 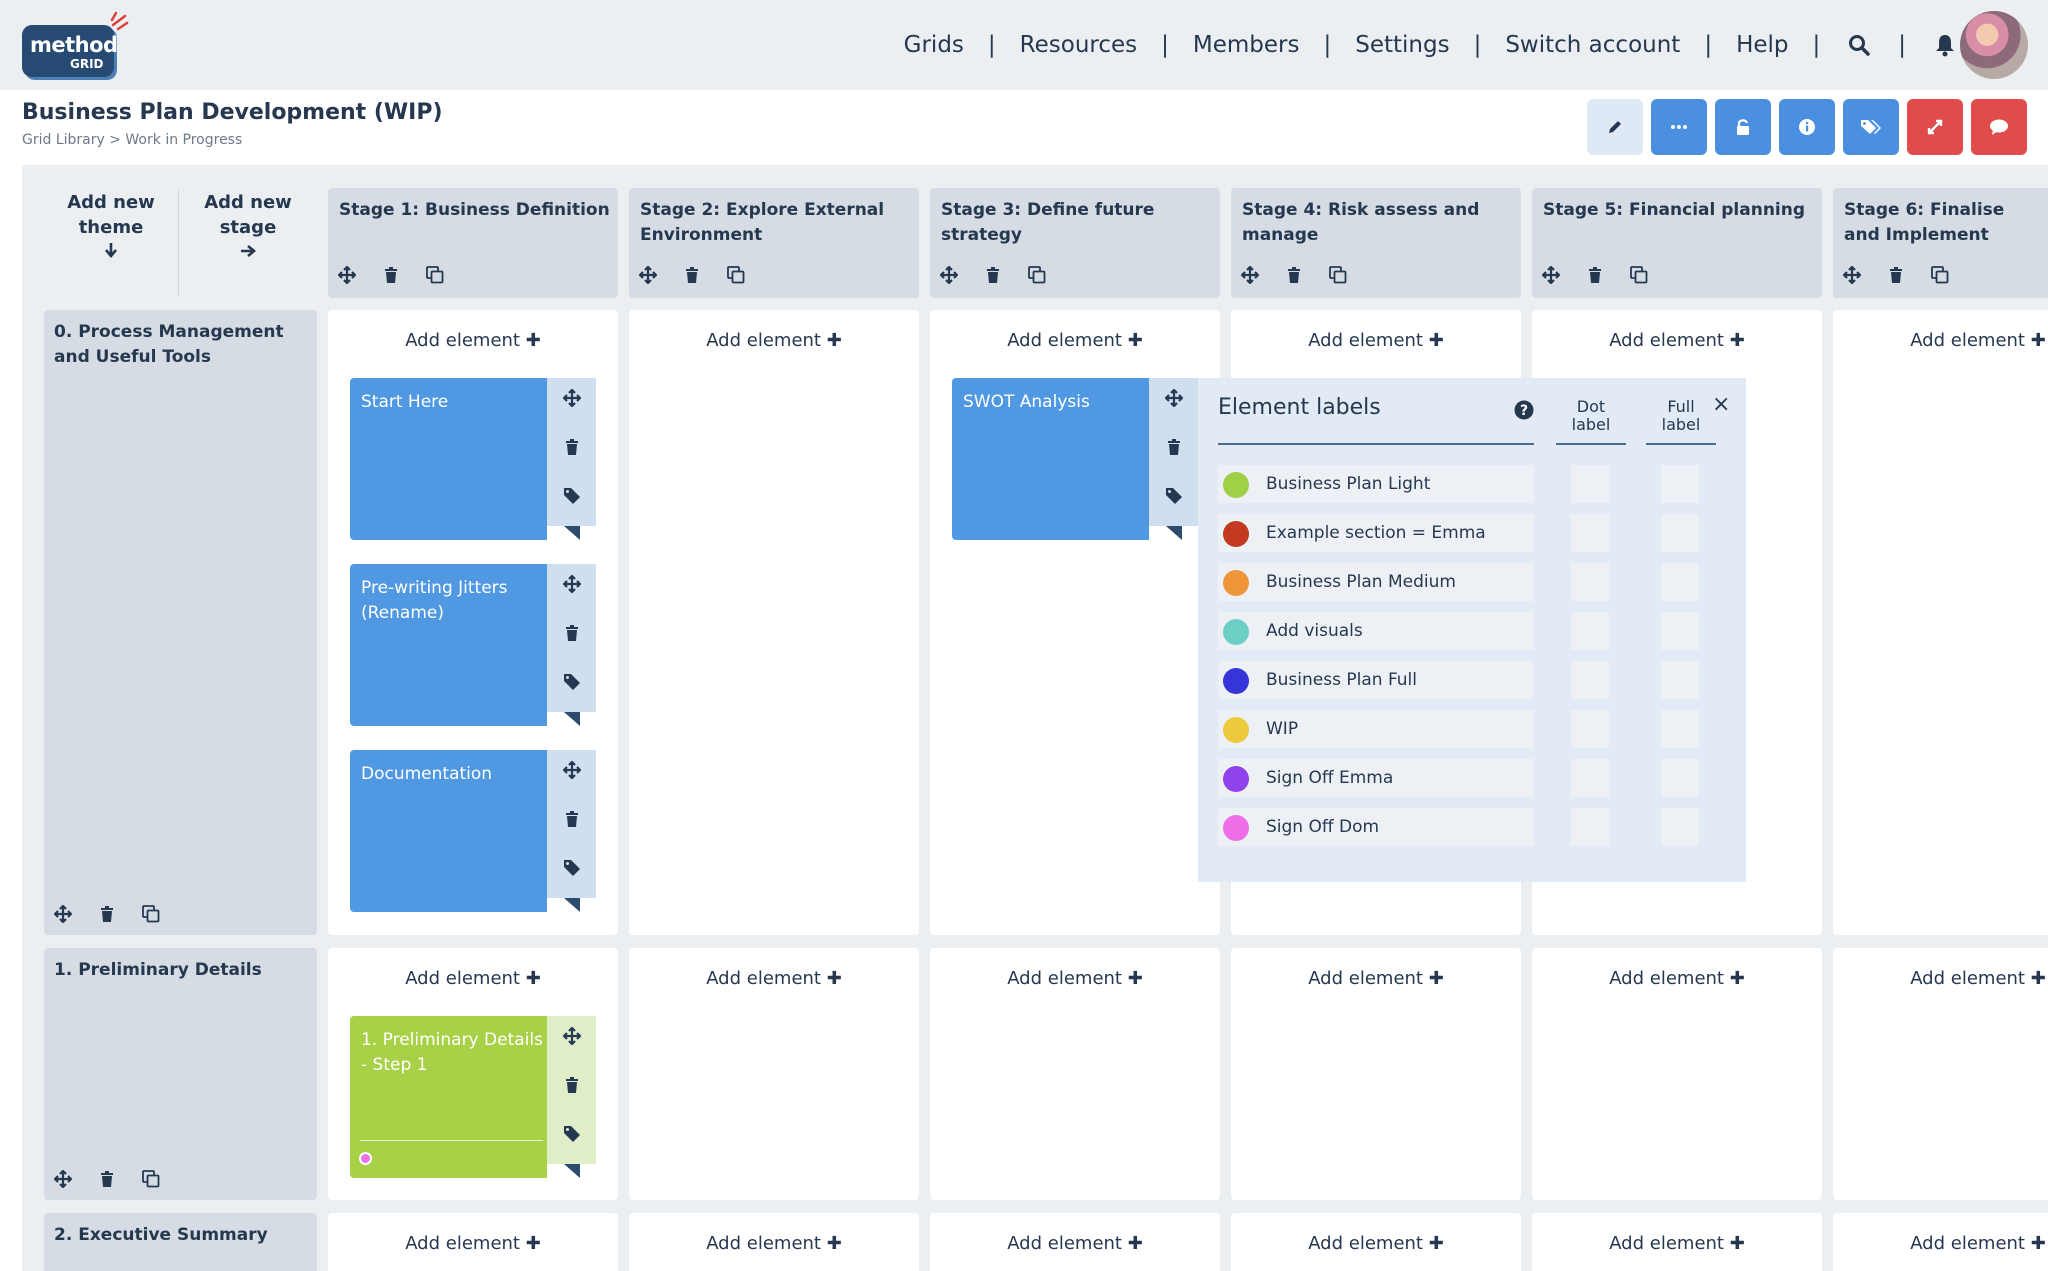 I want to click on theme-row-0: 0. Process Management and Useful Tools, so click(x=180, y=622).